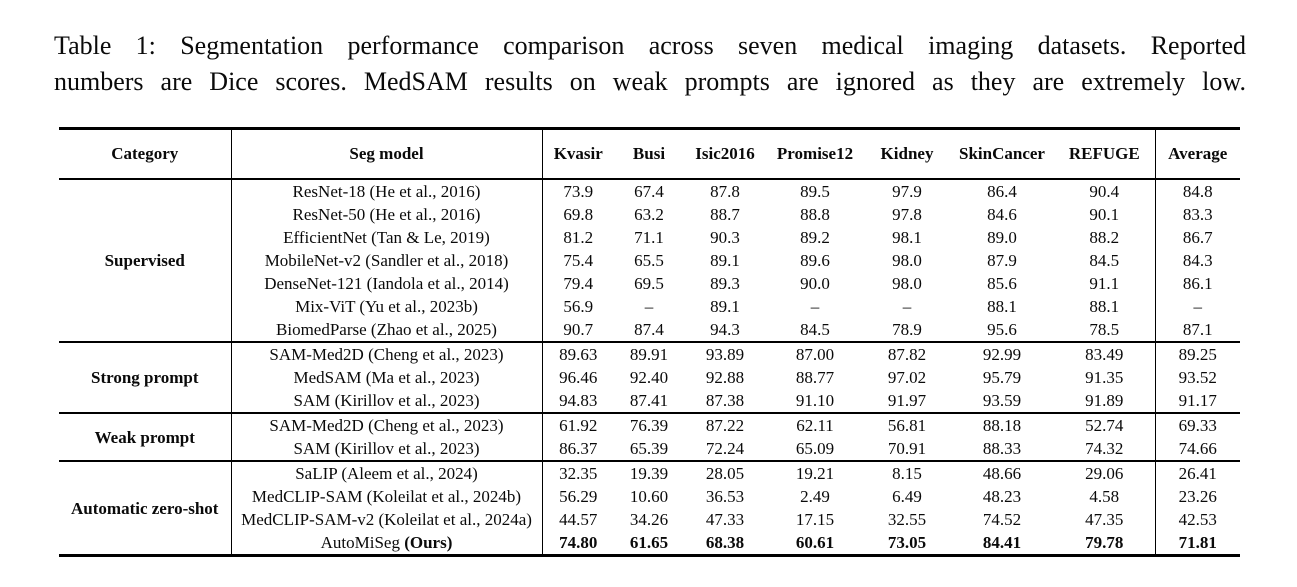 The width and height of the screenshot is (1297, 587). I want to click on col-header-refuge: REFUGE, so click(1104, 154).